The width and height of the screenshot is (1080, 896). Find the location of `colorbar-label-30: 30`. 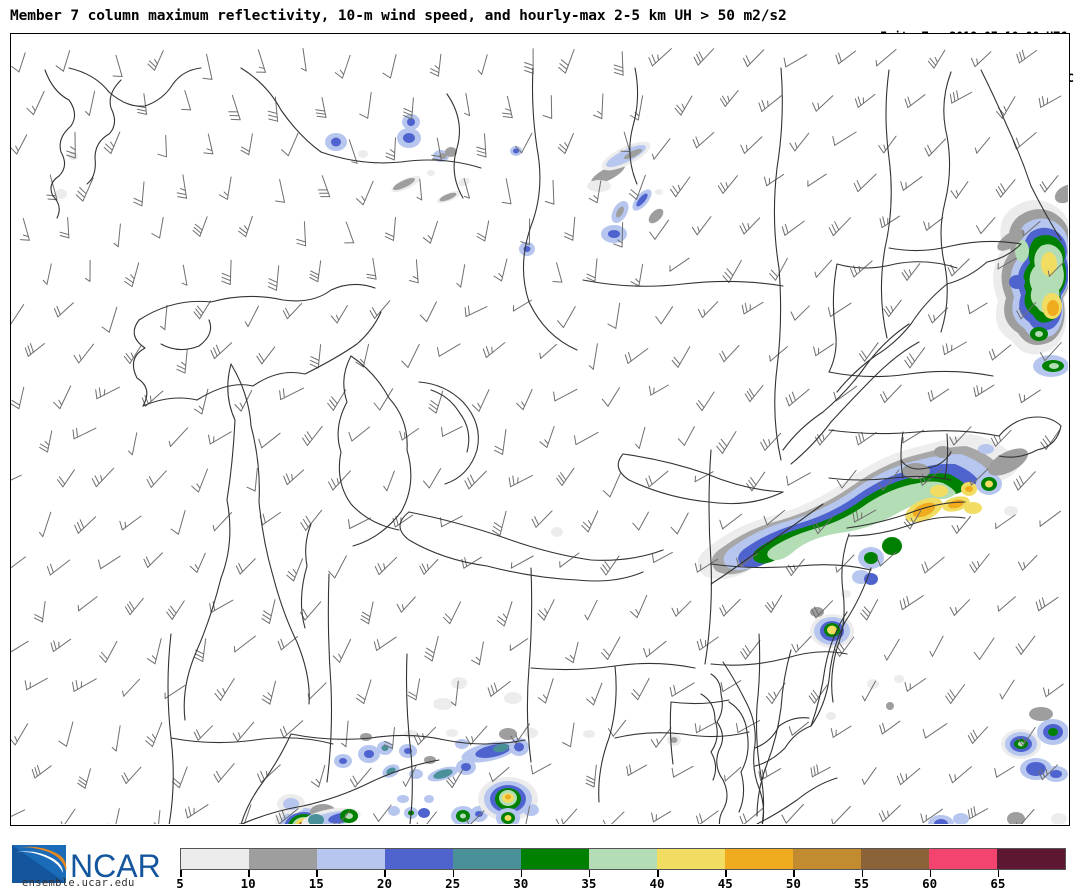

colorbar-label-30: 30 is located at coordinates (520, 883).